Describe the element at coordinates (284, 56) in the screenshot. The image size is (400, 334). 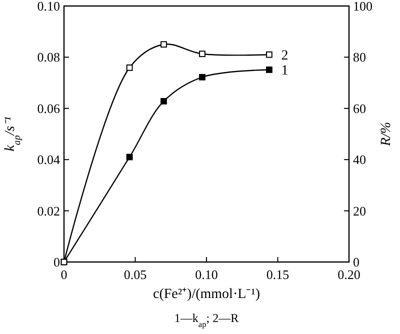
I see `series-label: 2` at that location.